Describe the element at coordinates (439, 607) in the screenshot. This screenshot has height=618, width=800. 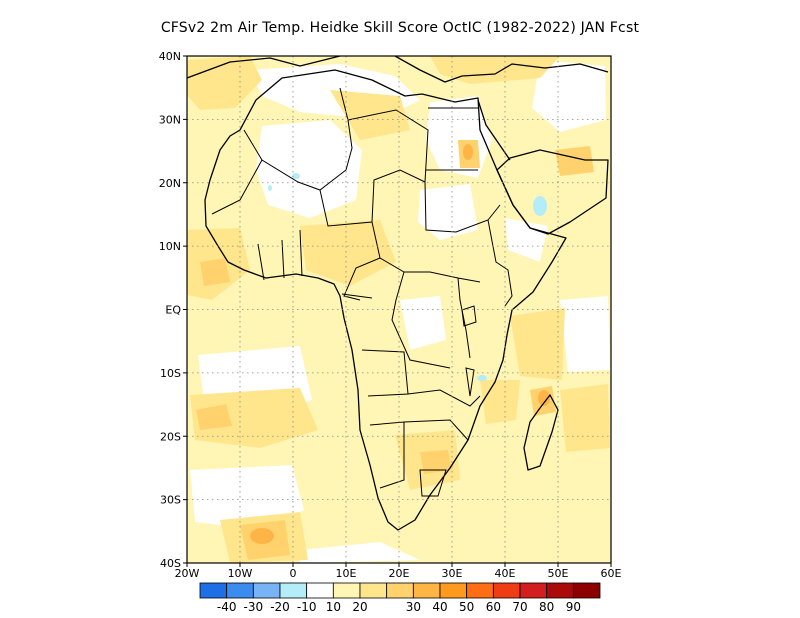
I see `colorbar-label: 40` at that location.